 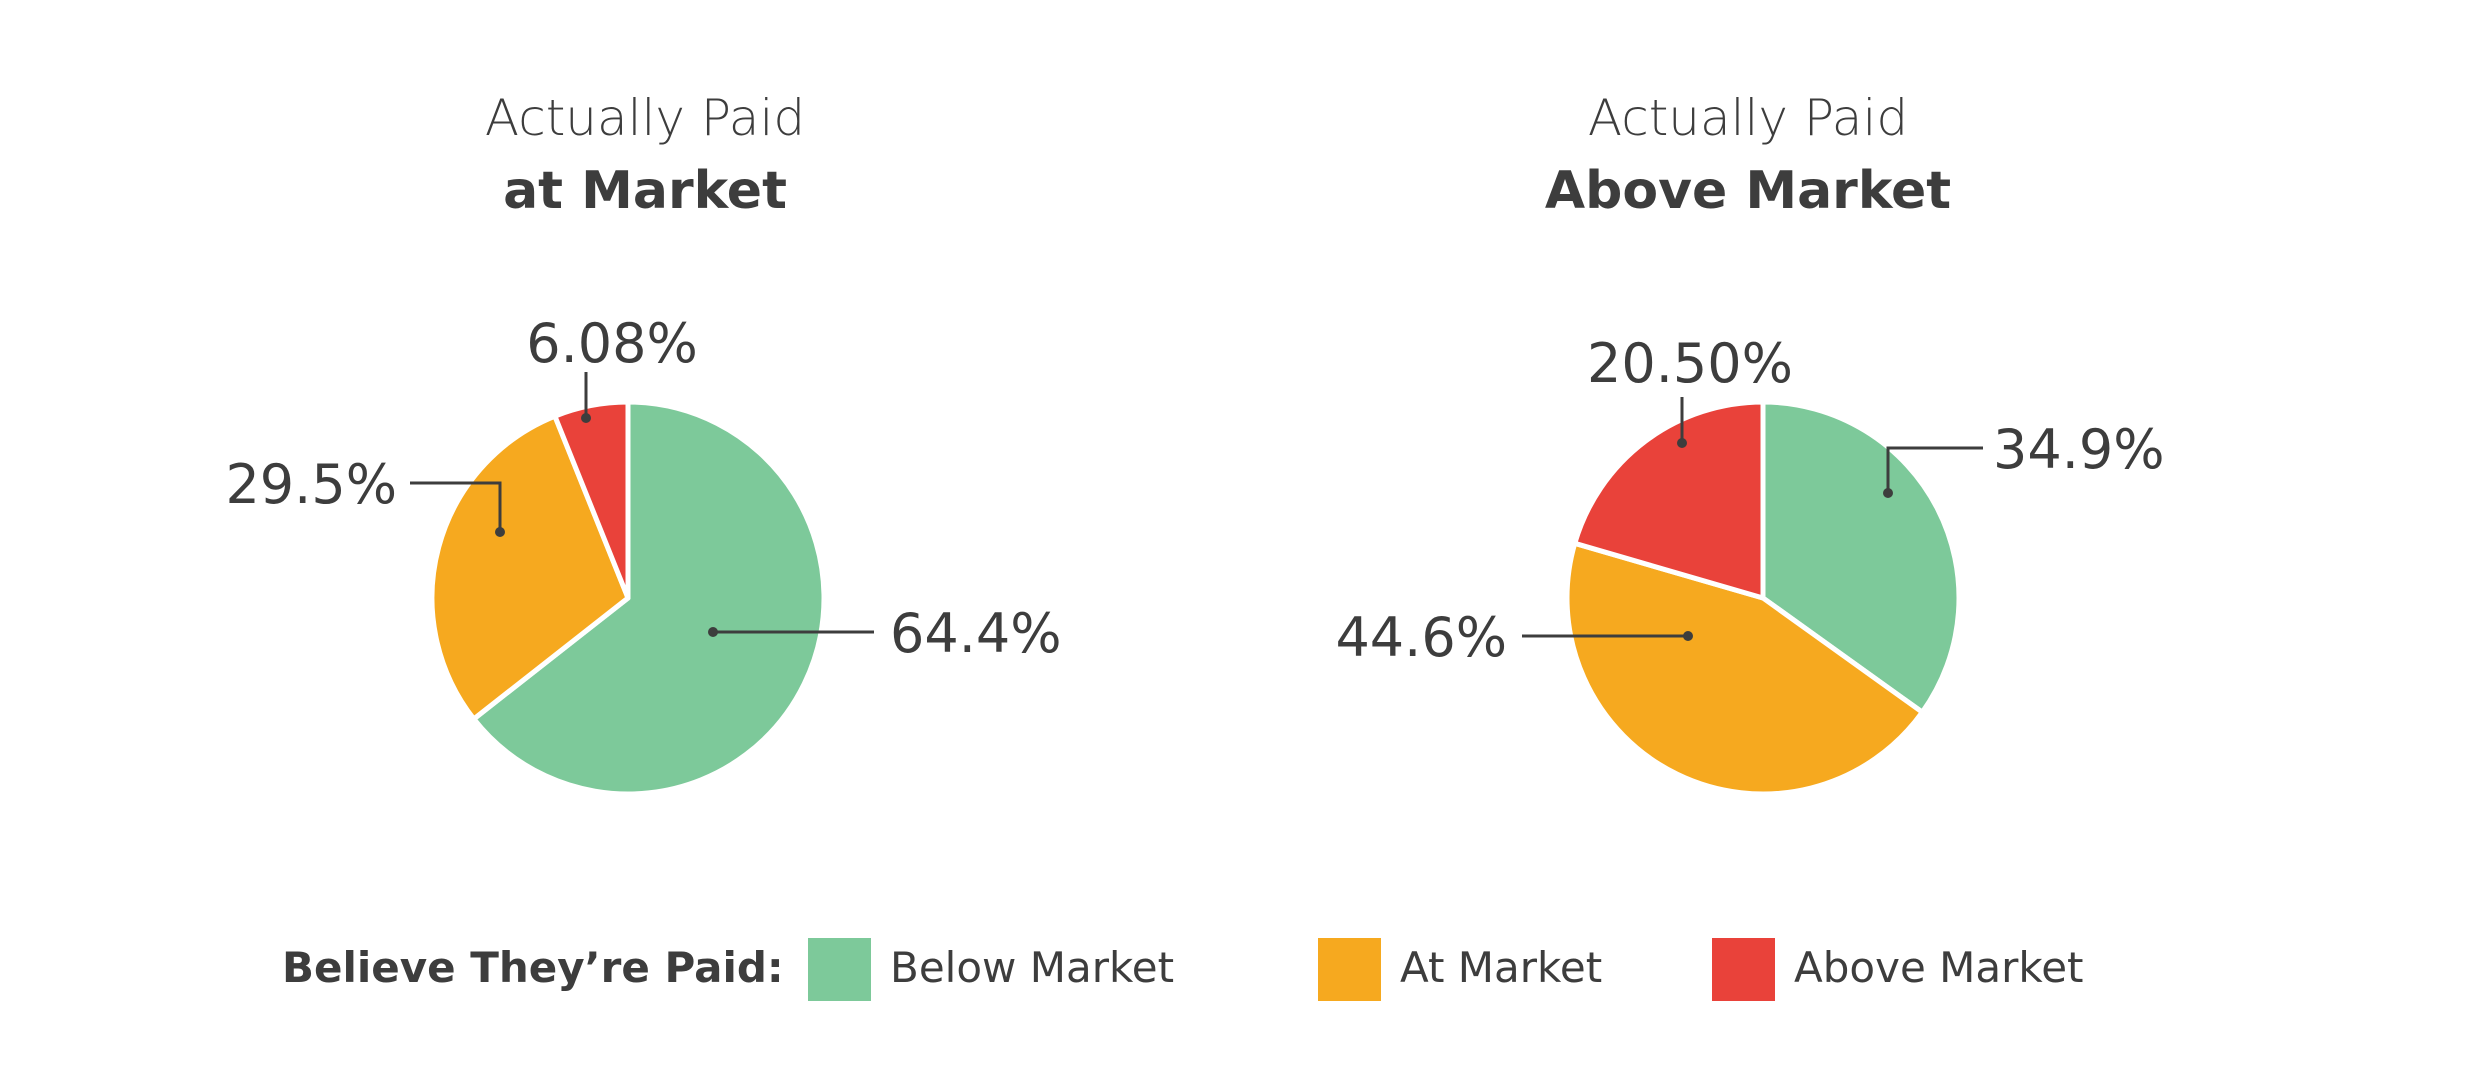 What do you see at coordinates (456, 506) in the screenshot?
I see `callout-line-at-market` at bounding box center [456, 506].